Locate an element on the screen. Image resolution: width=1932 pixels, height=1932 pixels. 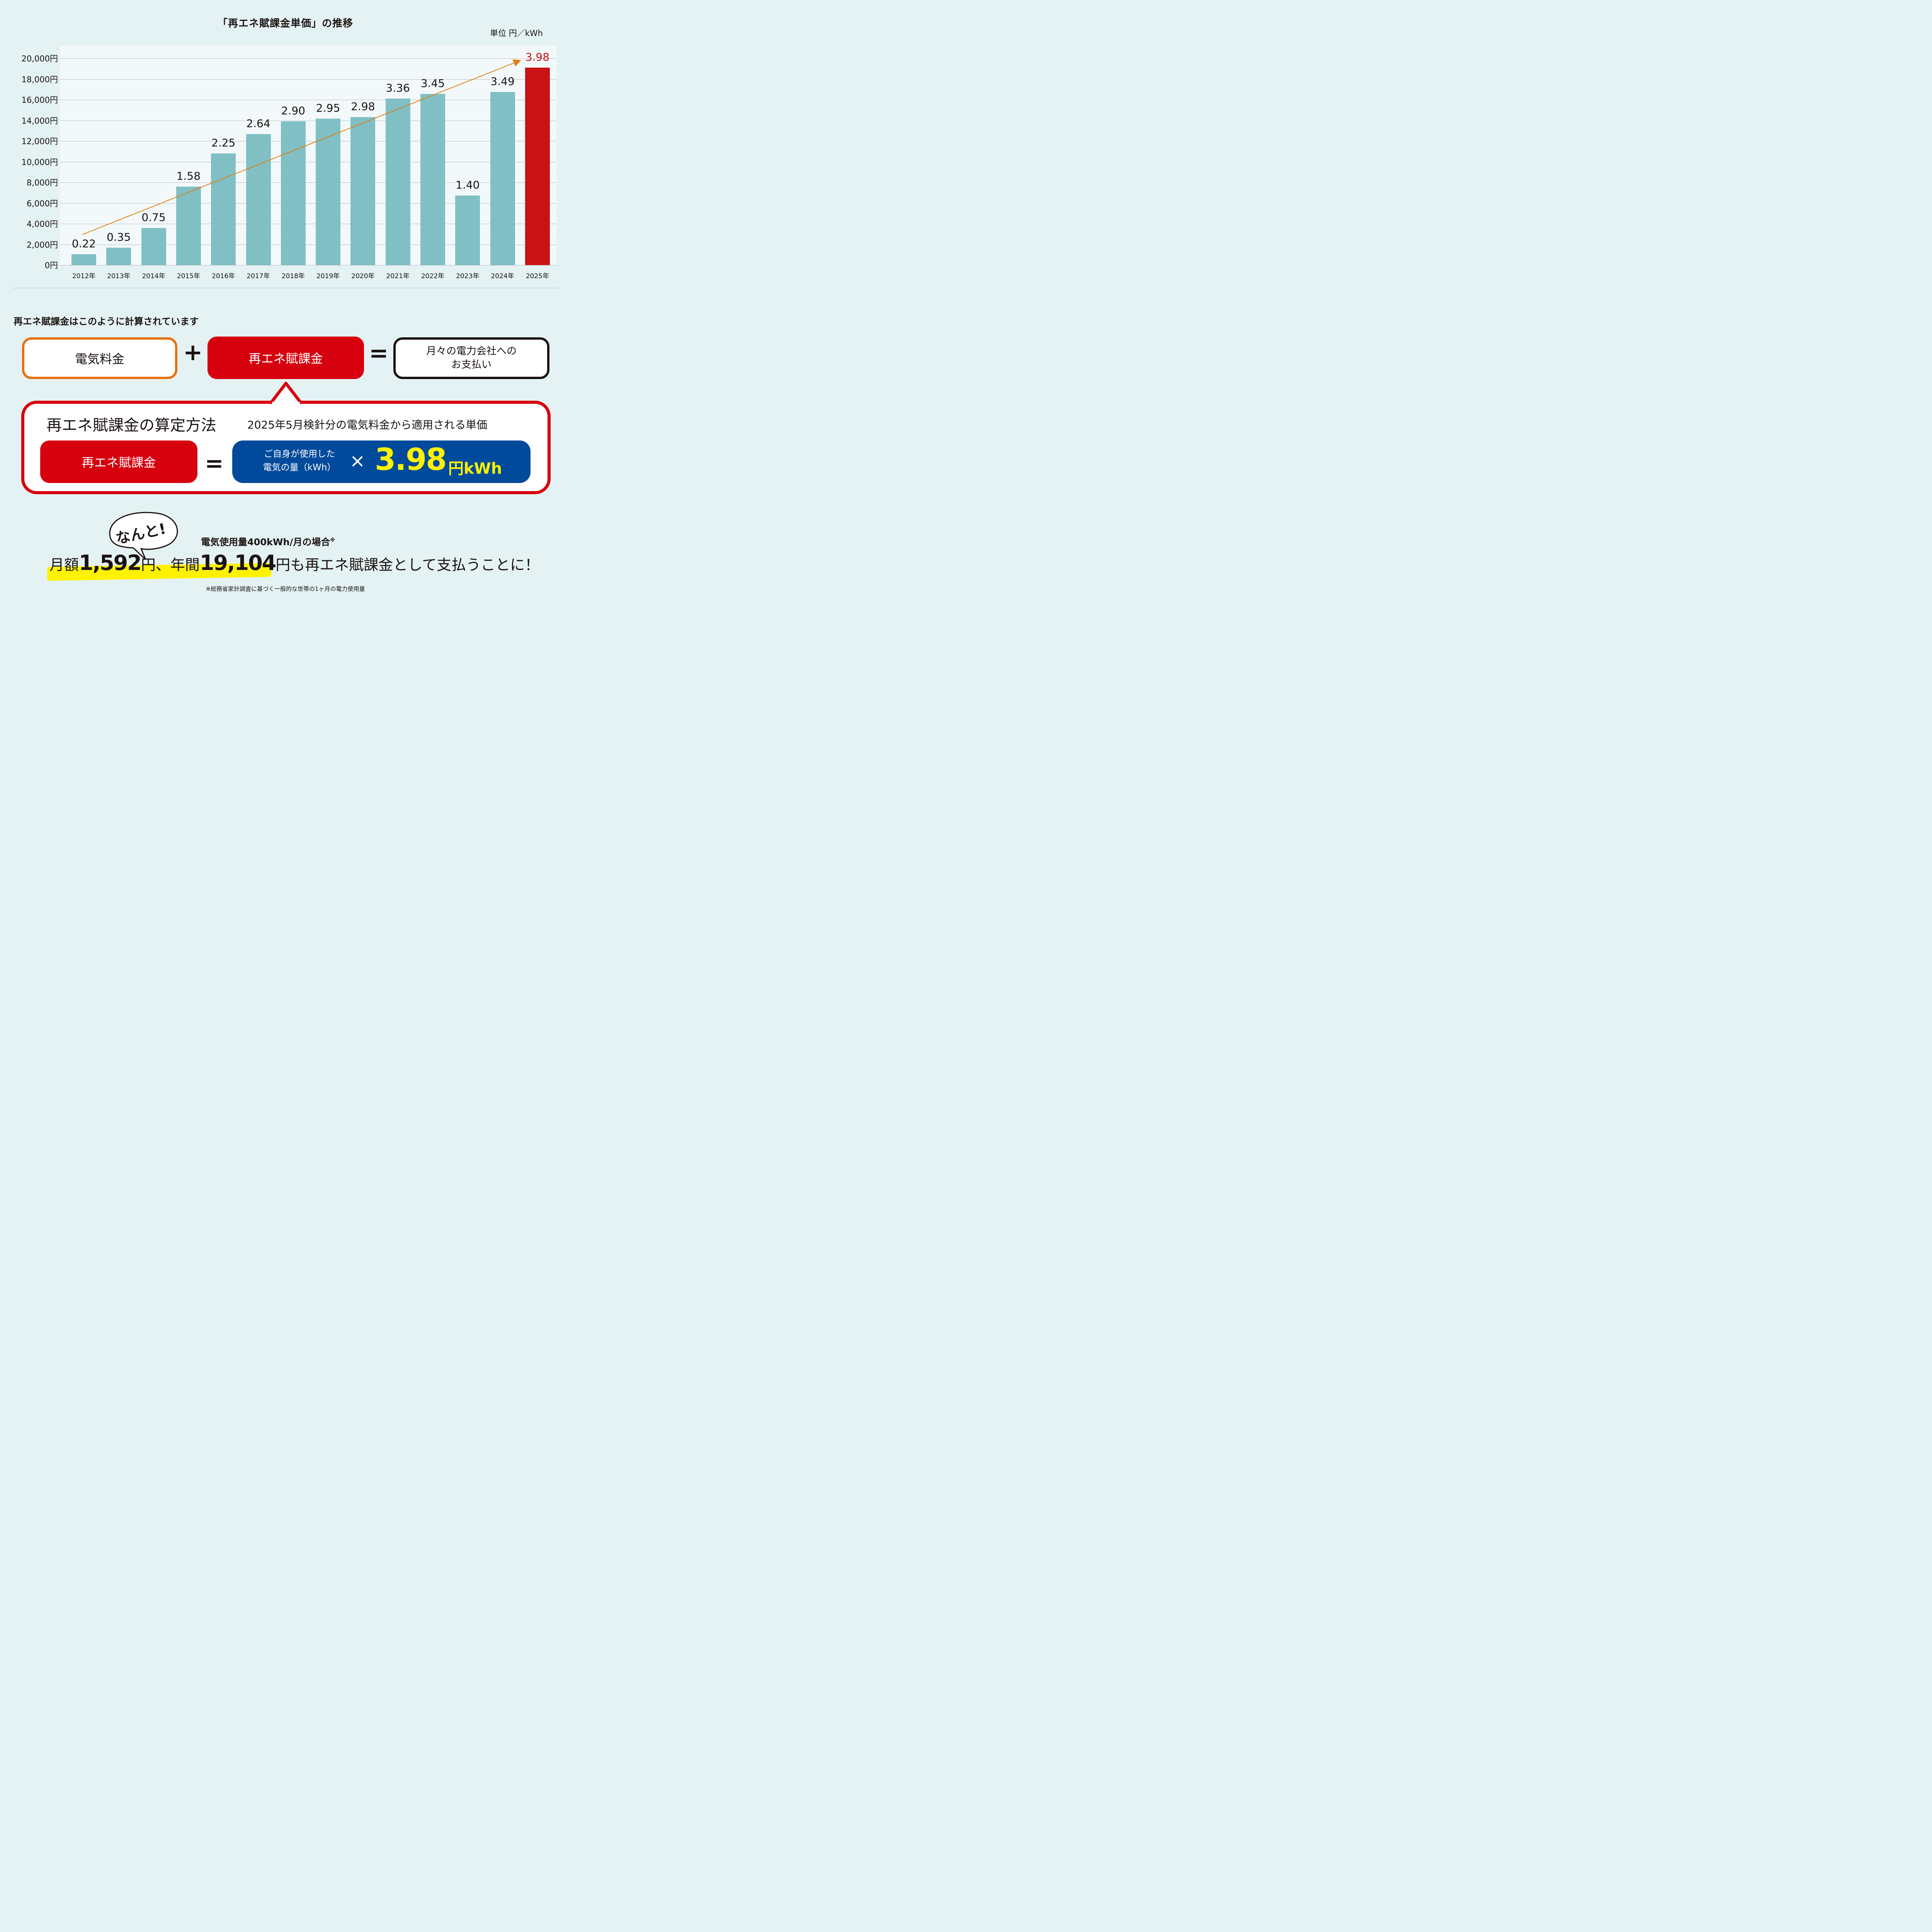
footnote-mark: ※ is located at coordinates (333, 540).